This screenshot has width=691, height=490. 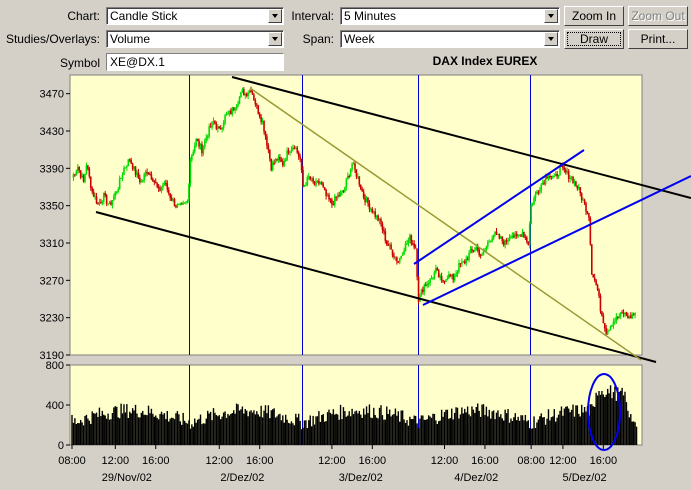 I want to click on x-tick-label: 12:00, so click(x=445, y=461).